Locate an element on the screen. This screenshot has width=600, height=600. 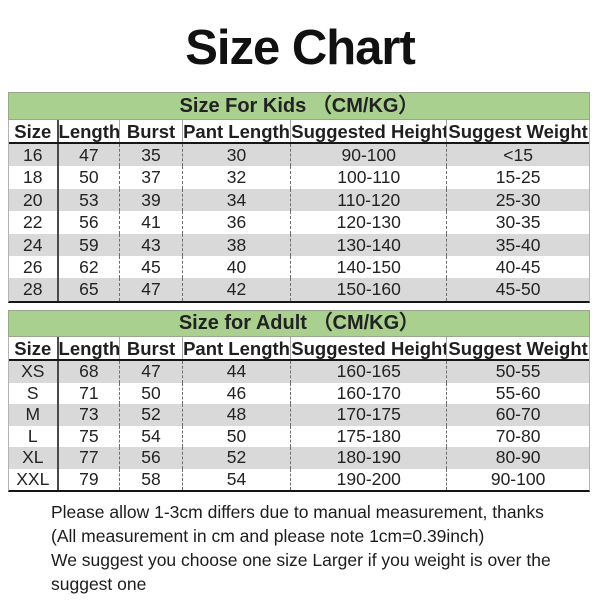
table-row: XL 77 56 52 180-190 80-90 is located at coordinates (299, 458).